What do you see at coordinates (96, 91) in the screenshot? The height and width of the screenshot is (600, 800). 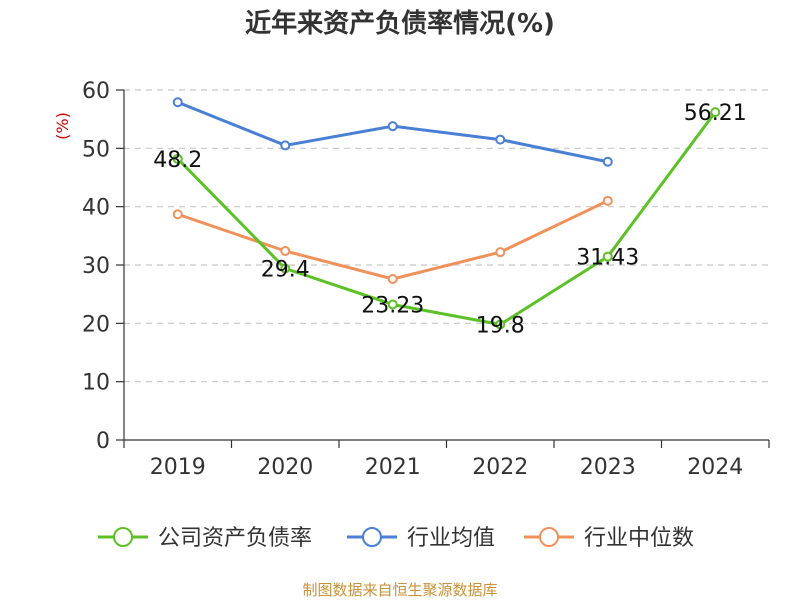 I see `y-tick-label-60: 60` at bounding box center [96, 91].